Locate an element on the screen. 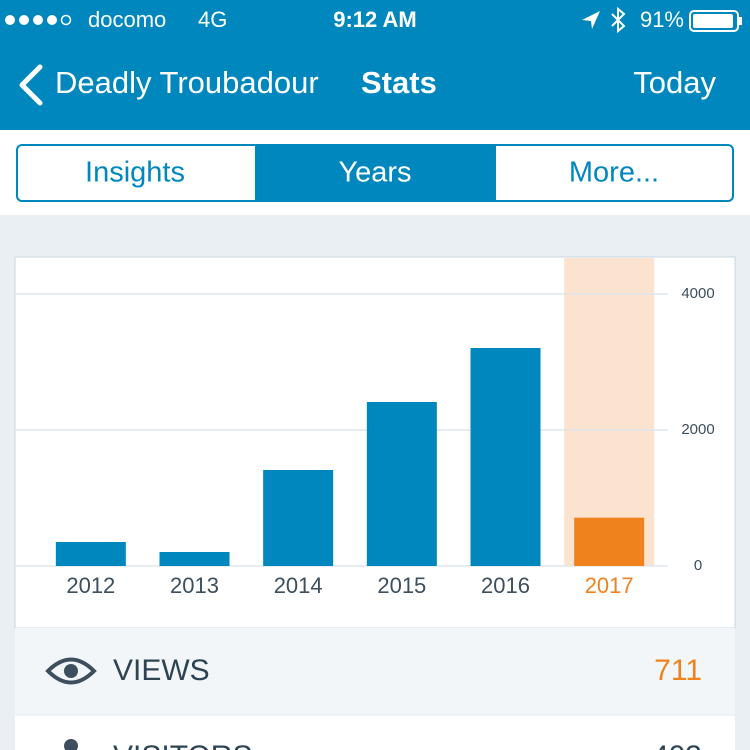 This screenshot has width=750, height=750. eye-icon is located at coordinates (71, 671).